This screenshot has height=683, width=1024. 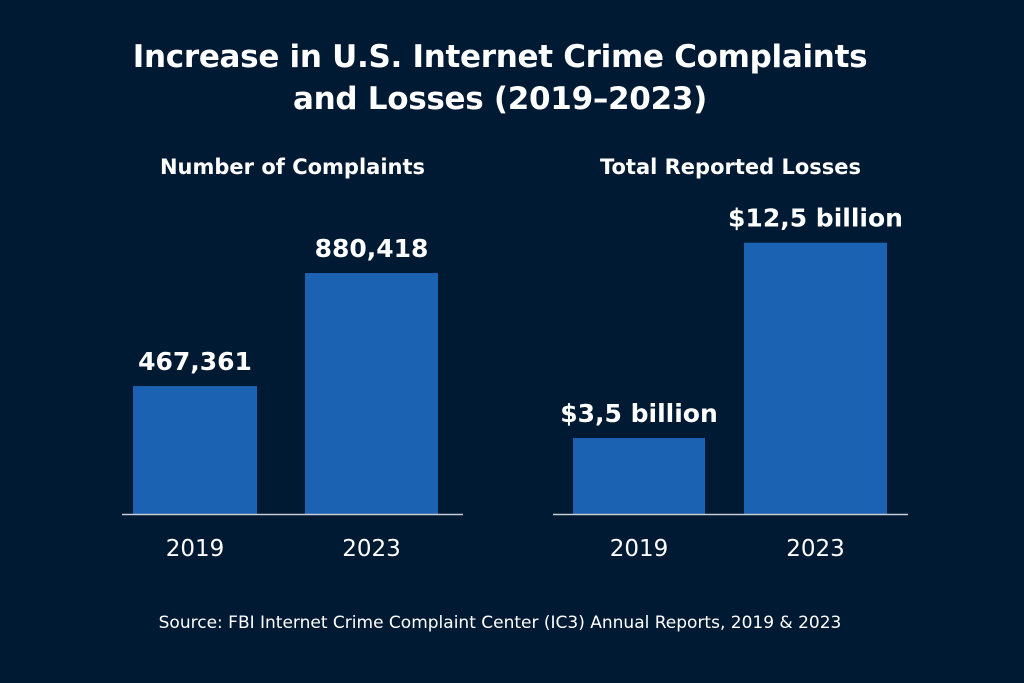 What do you see at coordinates (371, 549) in the screenshot?
I see `complaints-x-tick-2023: 2023` at bounding box center [371, 549].